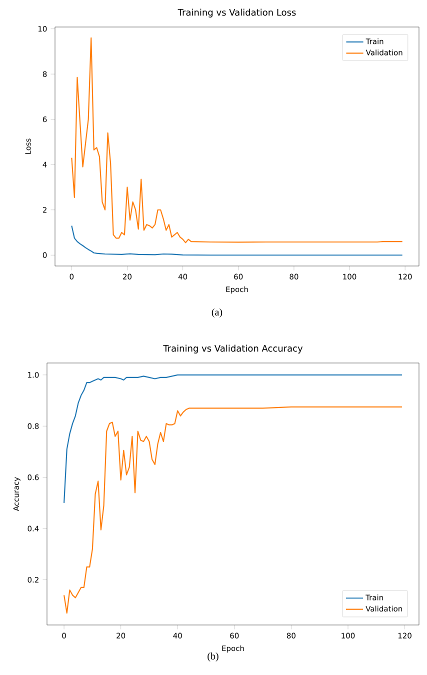  I want to click on chart-title: Training vs Validation Accuracy, so click(233, 349).